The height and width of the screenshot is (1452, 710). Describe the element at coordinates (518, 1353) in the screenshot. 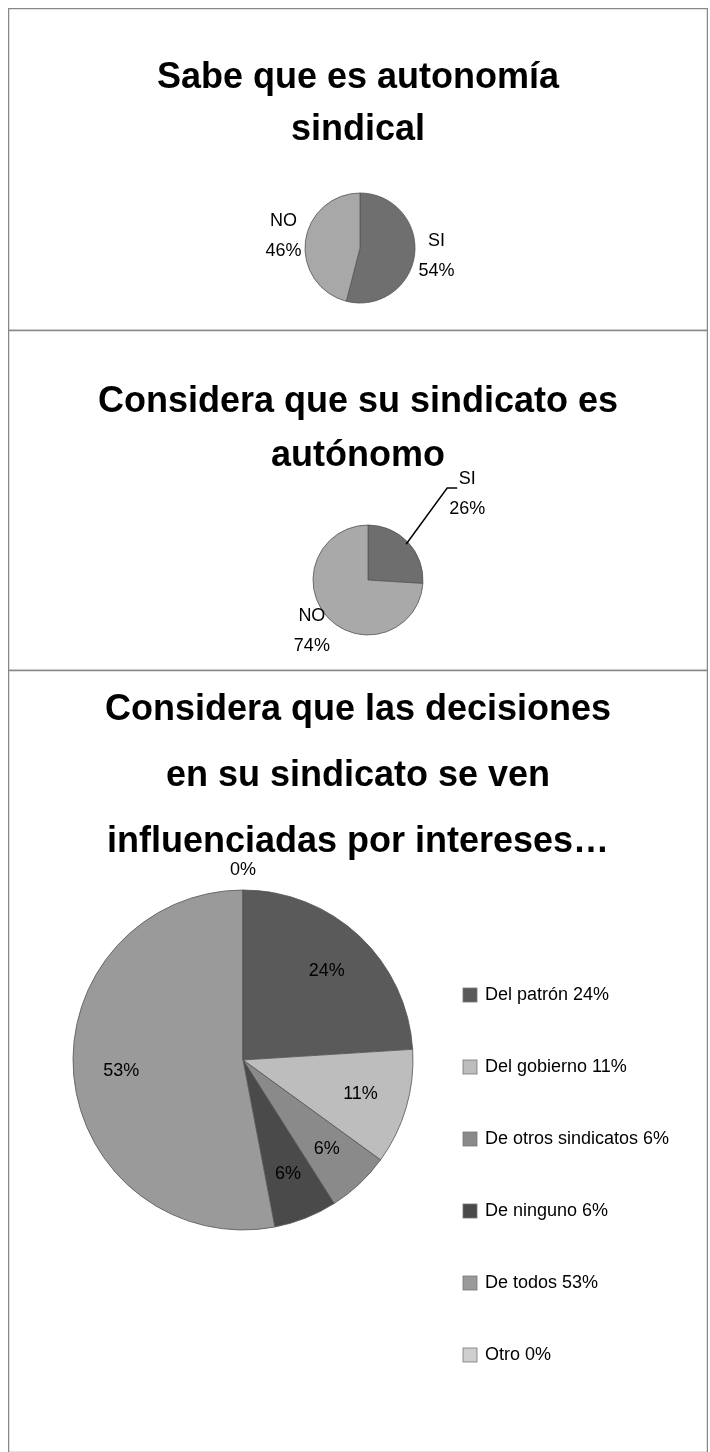

I see `legend-label: Otro 0%` at that location.